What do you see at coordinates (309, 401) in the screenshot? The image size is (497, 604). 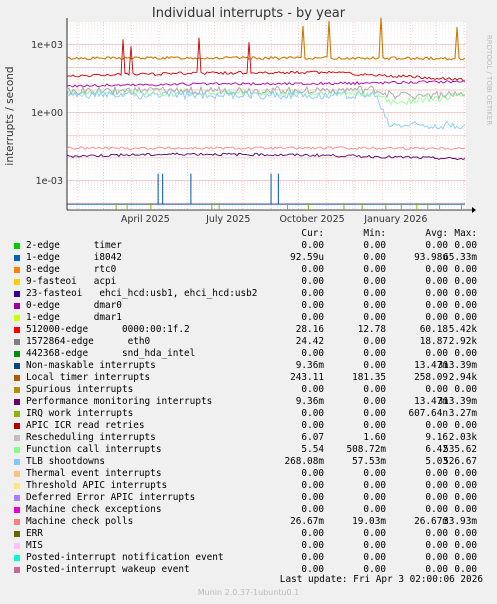 I see `legend-cur: 9.36m` at bounding box center [309, 401].